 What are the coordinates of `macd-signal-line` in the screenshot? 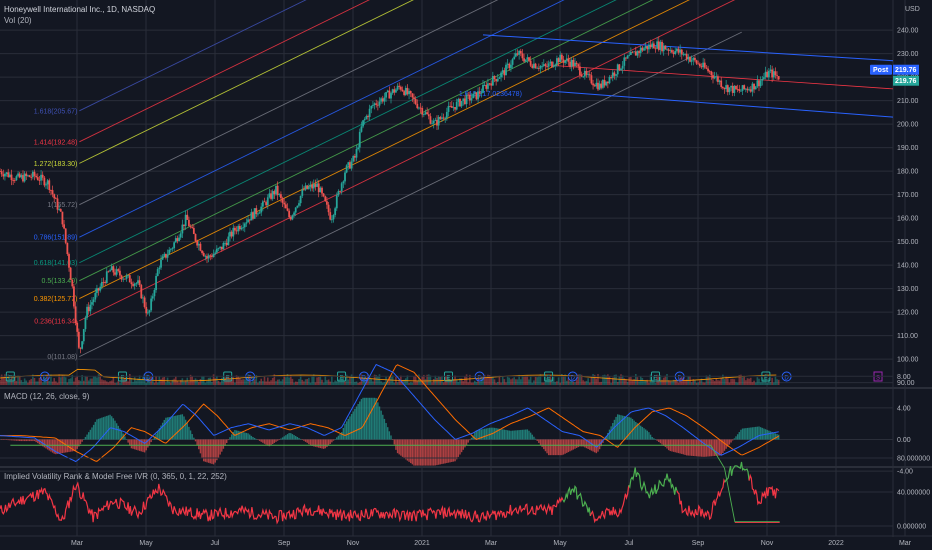 It's located at (389, 413).